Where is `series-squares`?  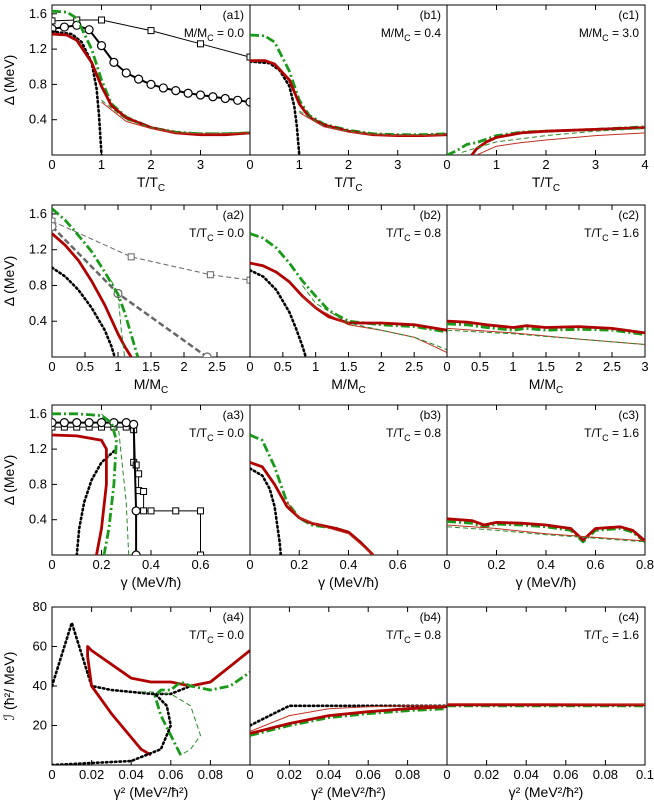
series-squares is located at coordinates (126, 490).